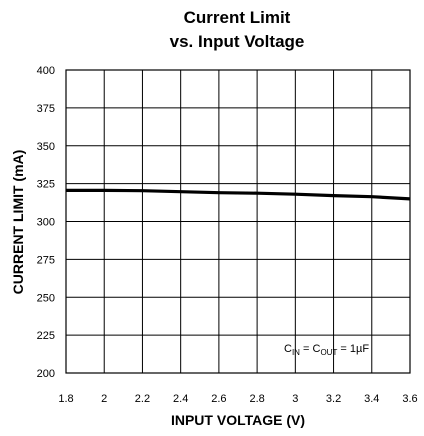 The width and height of the screenshot is (424, 436). Describe the element at coordinates (371, 399) in the screenshot. I see `x-tick-label: 3.4` at that location.